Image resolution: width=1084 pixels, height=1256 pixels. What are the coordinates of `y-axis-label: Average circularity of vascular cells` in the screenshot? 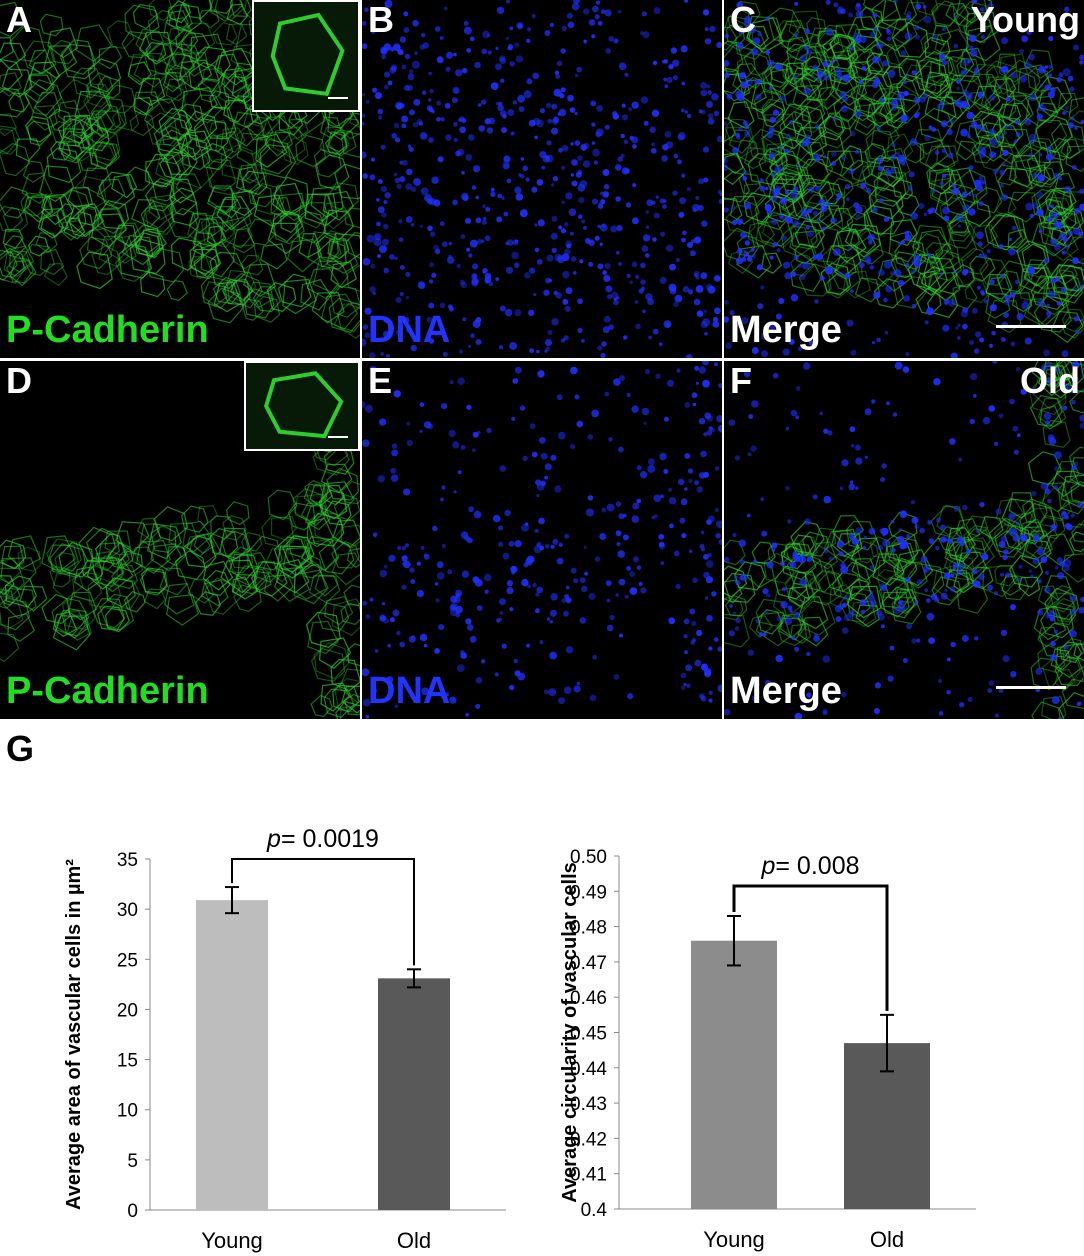 It's located at (570, 1032).